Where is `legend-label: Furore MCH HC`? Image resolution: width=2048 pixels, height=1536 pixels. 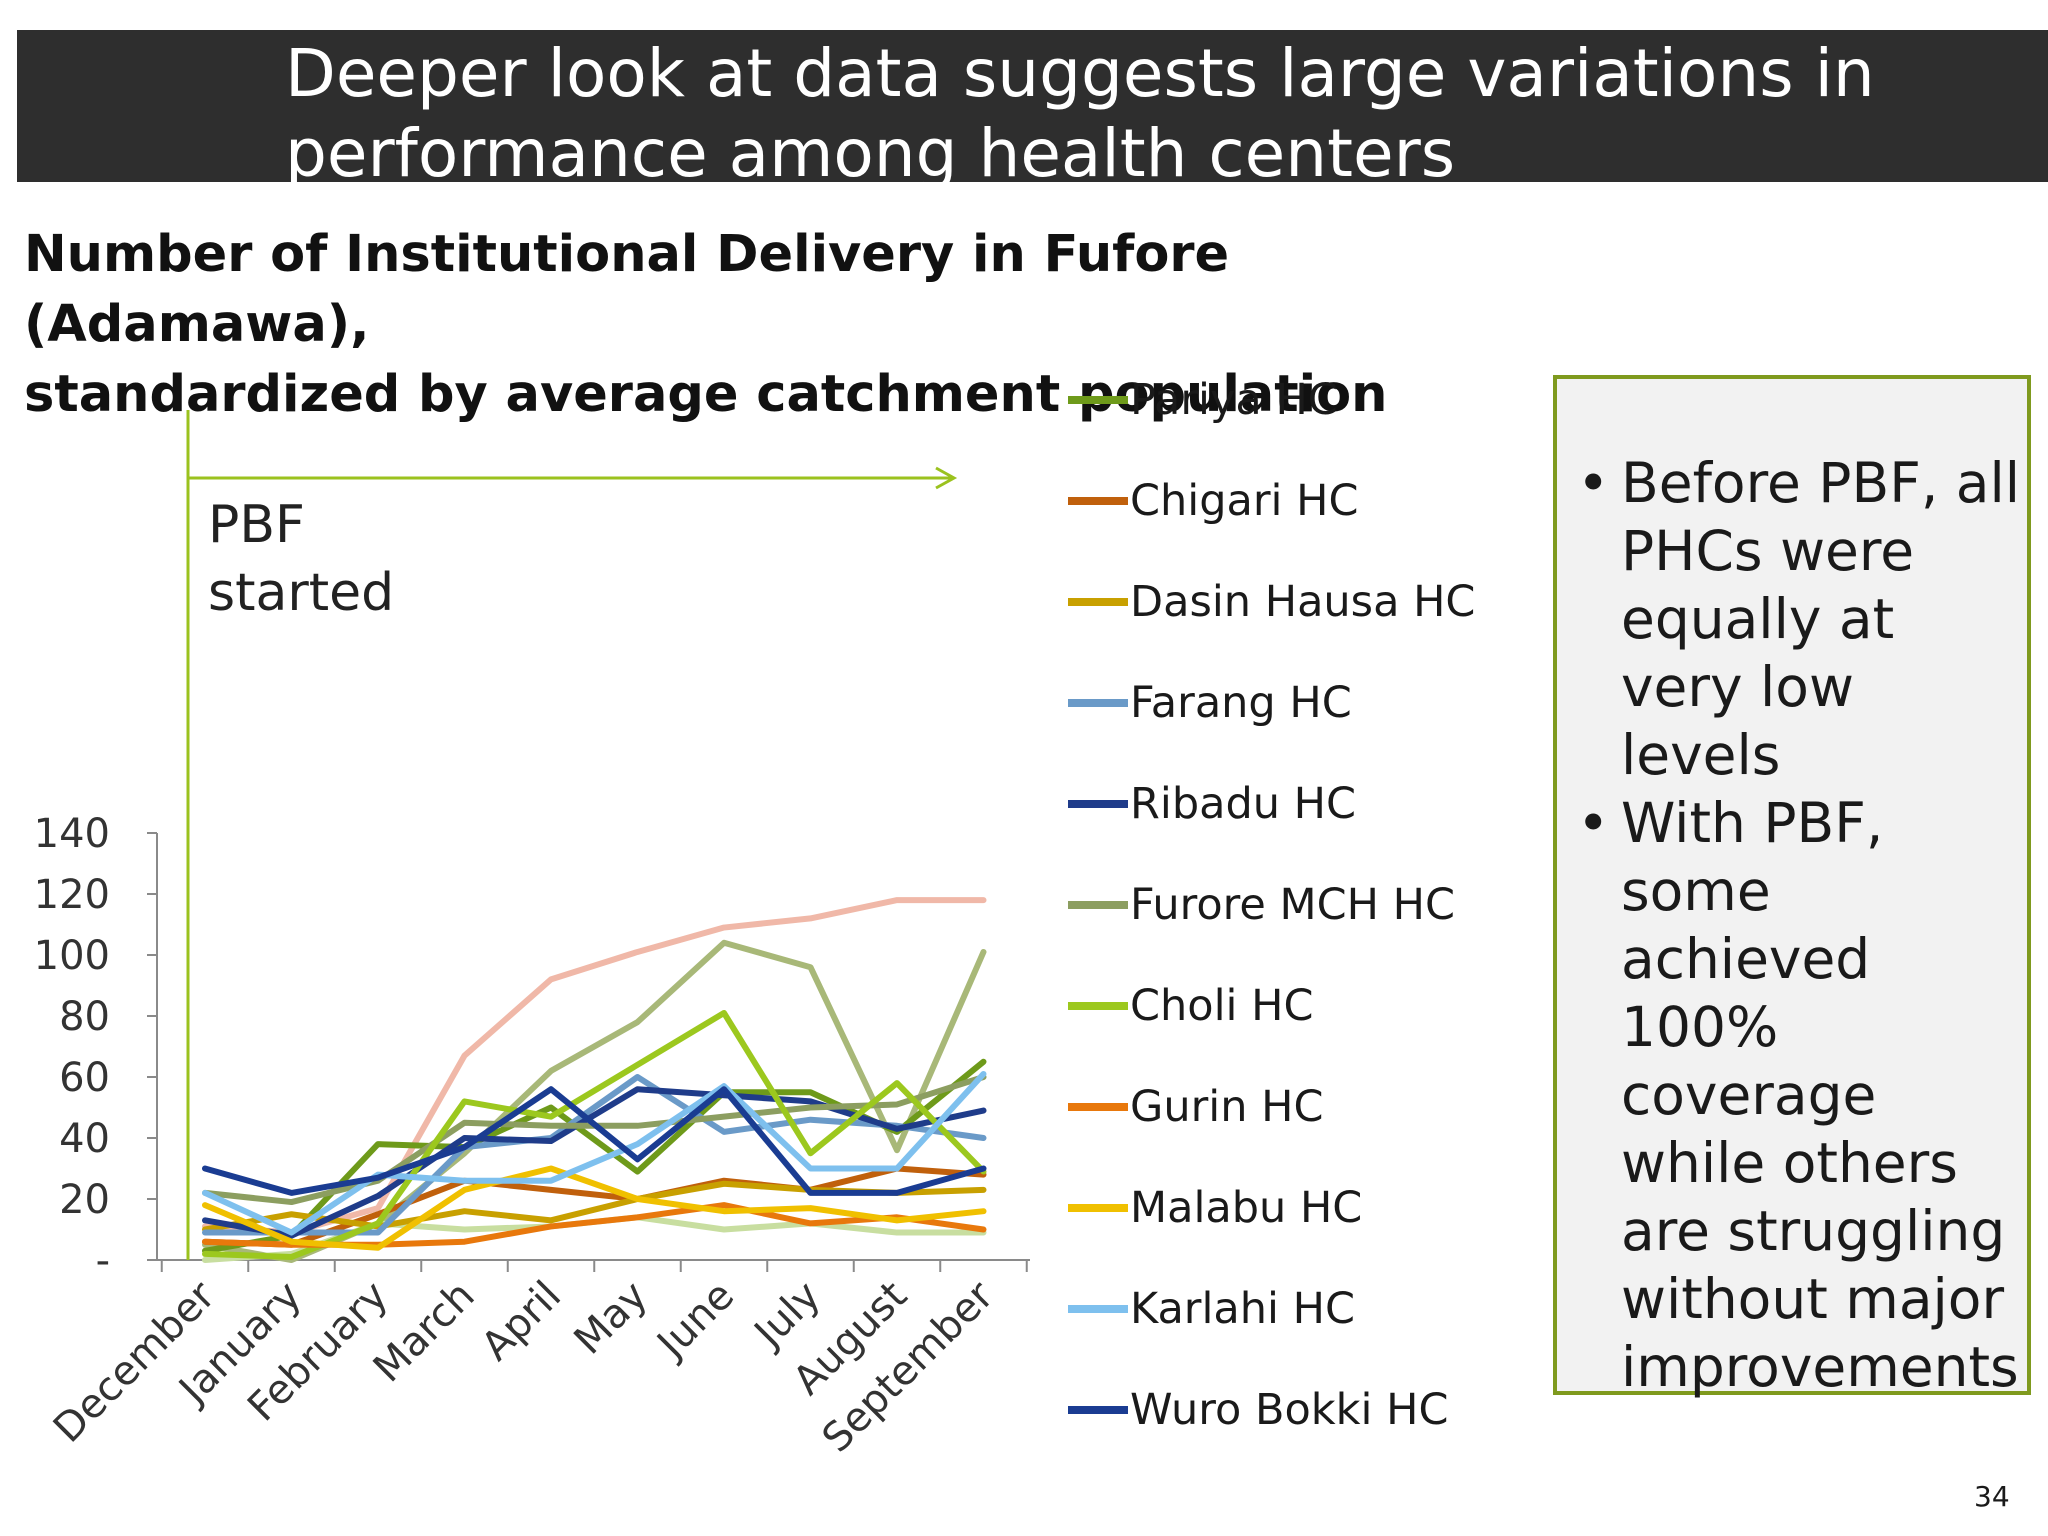
legend-label: Furore MCH HC is located at coordinates (1293, 905).